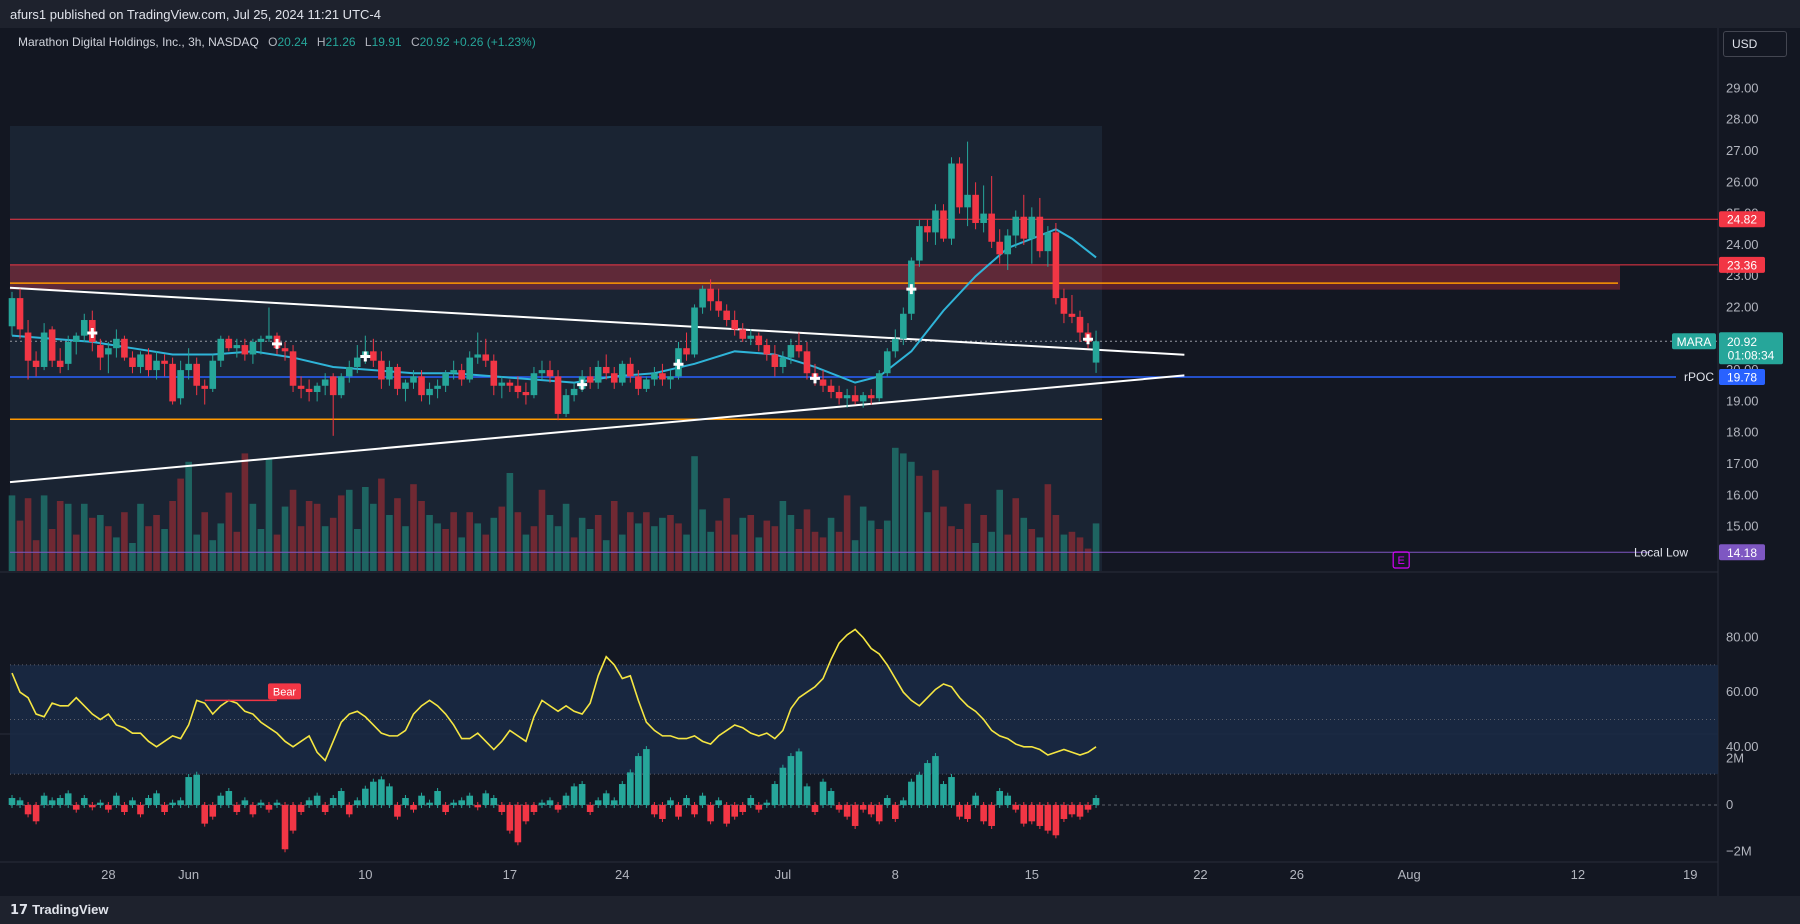 The height and width of the screenshot is (924, 1800). What do you see at coordinates (273, 42) in the screenshot?
I see `legend-open-label: O` at bounding box center [273, 42].